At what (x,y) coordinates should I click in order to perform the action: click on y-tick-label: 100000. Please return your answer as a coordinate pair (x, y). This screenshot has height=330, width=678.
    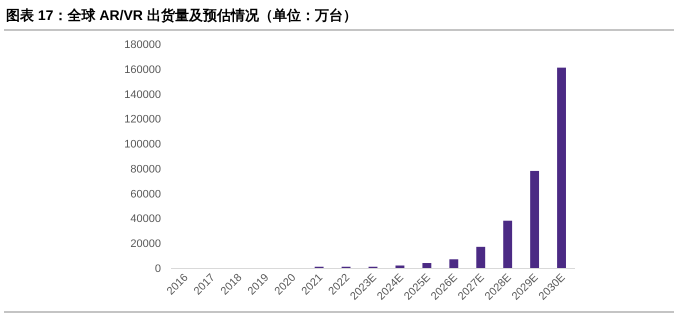
    Looking at the image, I should click on (142, 144).